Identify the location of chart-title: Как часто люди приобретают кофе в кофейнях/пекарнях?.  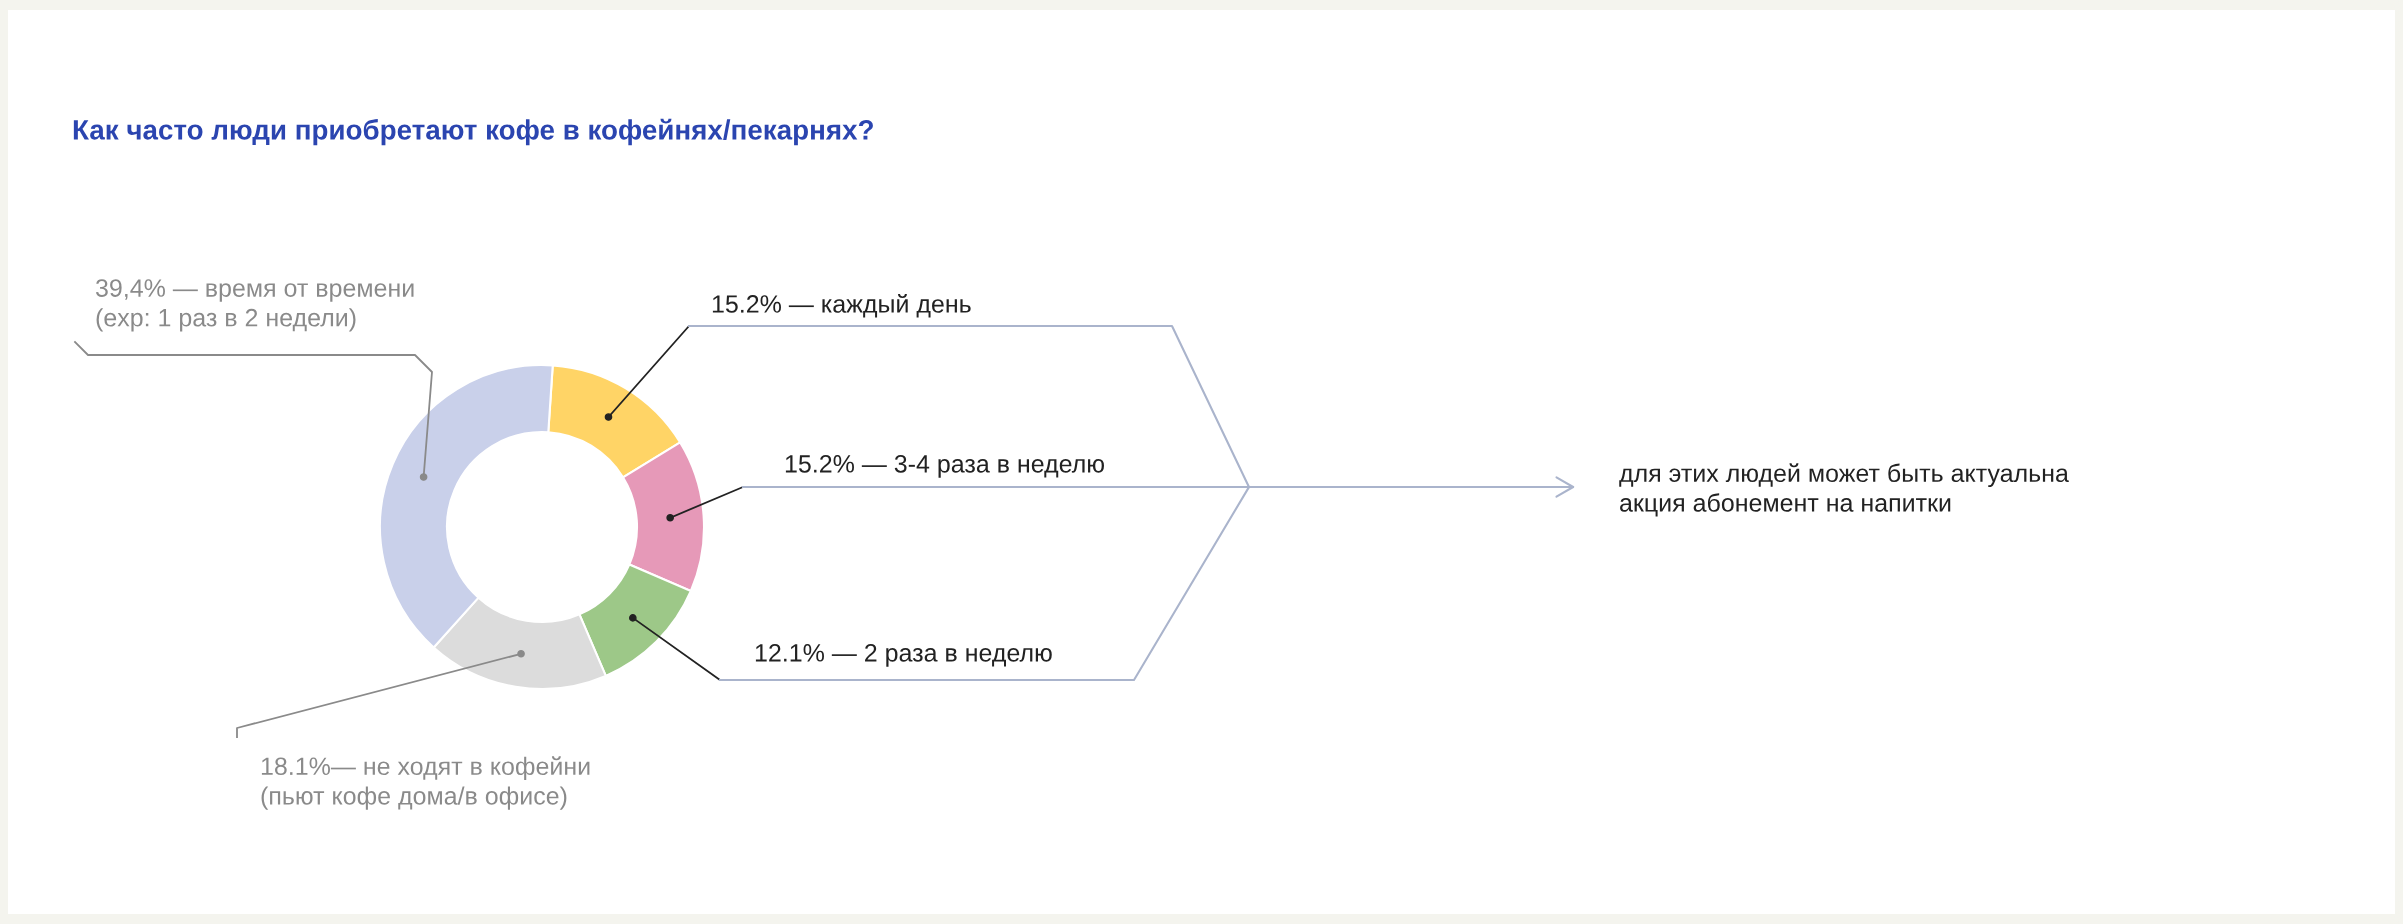
(473, 132).